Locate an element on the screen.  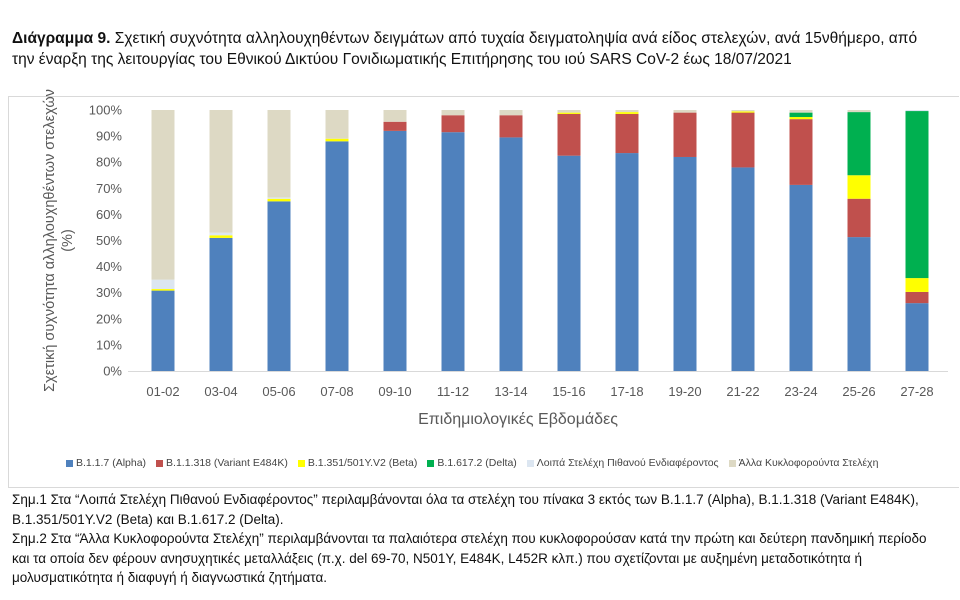
x-tick-label: 17-18 is located at coordinates (626, 391).